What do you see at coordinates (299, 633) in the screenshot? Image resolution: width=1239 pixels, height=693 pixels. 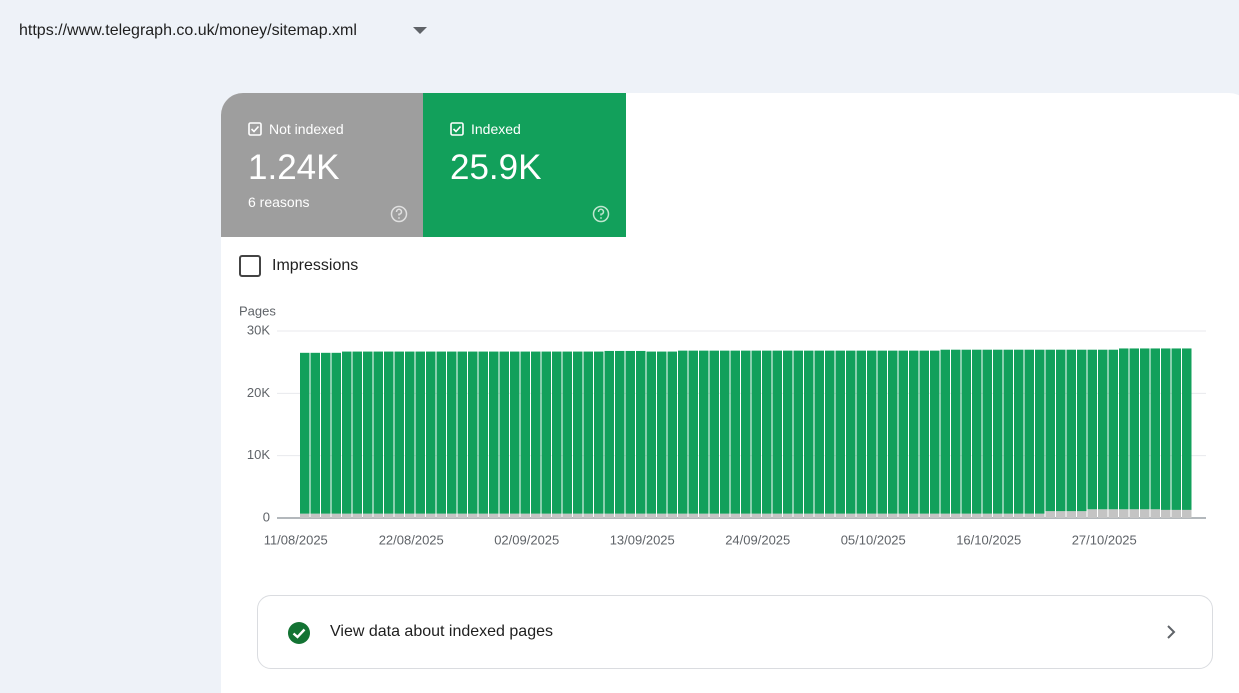 I see `check-icon` at bounding box center [299, 633].